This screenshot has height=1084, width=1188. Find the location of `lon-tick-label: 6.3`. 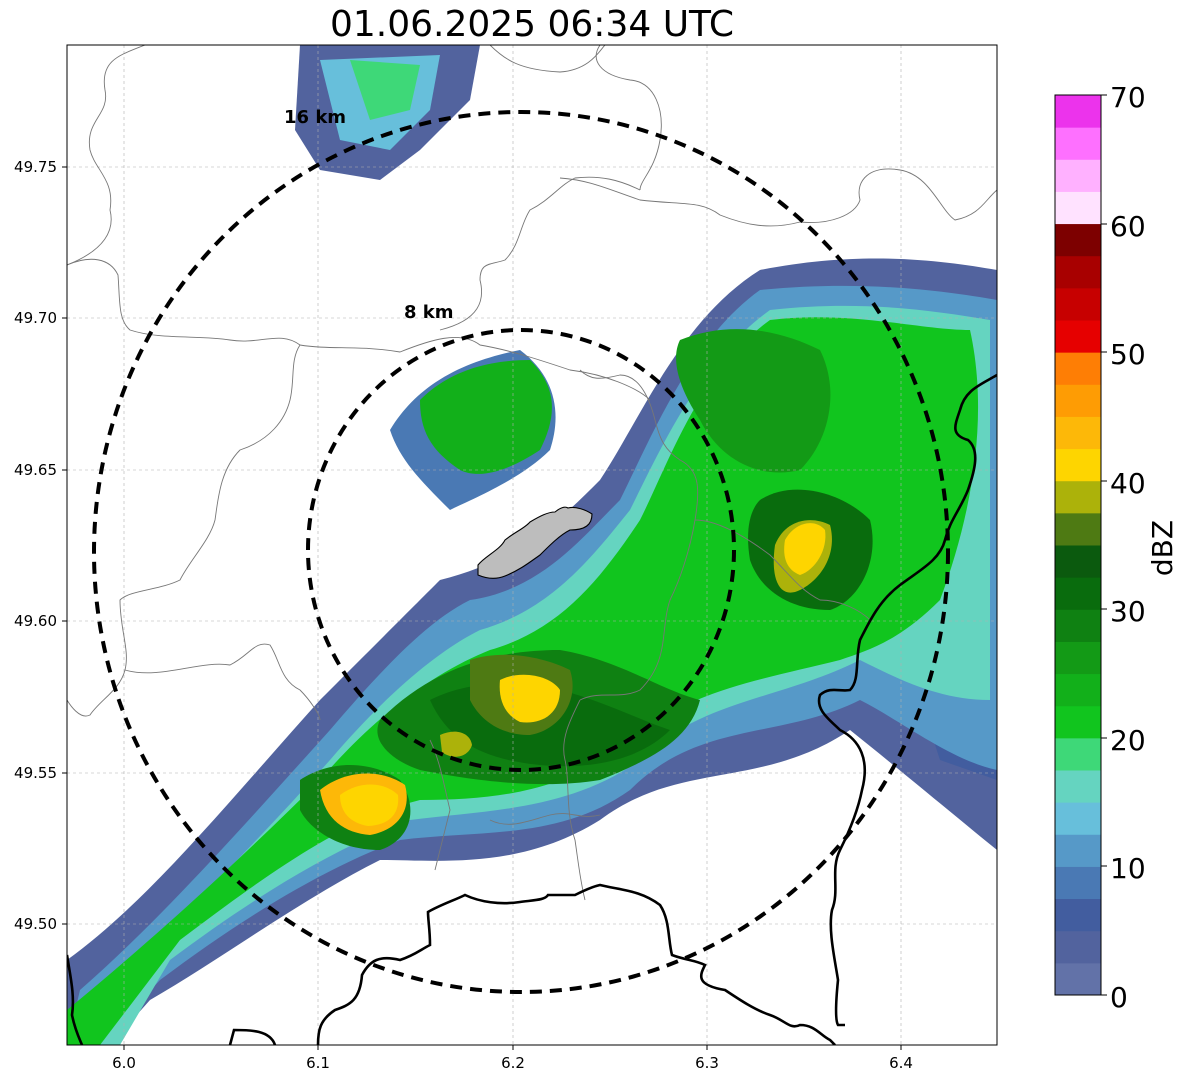

lon-tick-label: 6.3 is located at coordinates (707, 1063).